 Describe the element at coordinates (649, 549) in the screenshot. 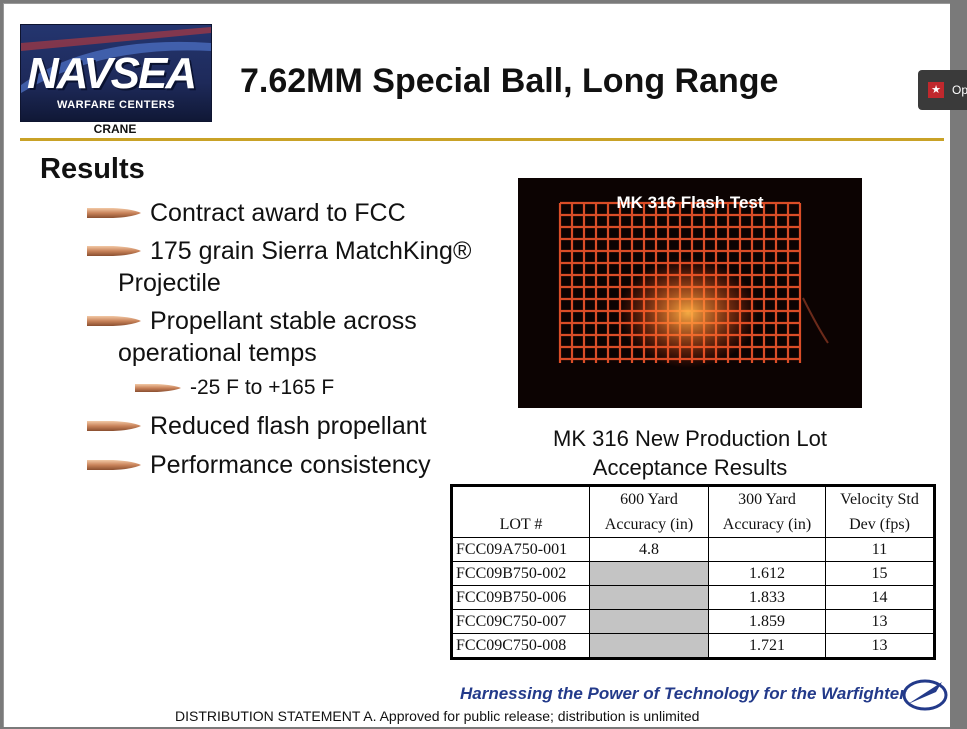

I see `cell-600: 4.8` at that location.